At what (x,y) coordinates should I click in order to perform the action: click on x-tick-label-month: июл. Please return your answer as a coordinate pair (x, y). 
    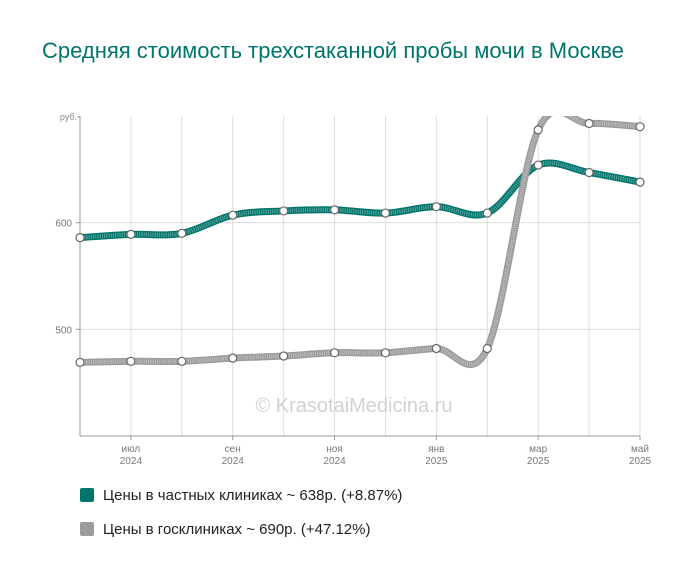
    Looking at the image, I should click on (131, 449).